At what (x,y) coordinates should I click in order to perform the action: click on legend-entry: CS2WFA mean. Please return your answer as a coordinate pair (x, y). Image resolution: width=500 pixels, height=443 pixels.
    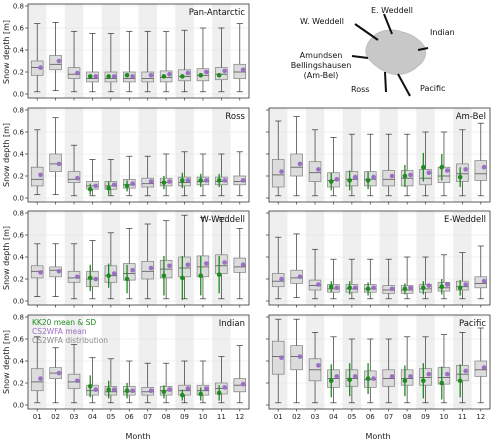
    Looking at the image, I should click on (59, 331).